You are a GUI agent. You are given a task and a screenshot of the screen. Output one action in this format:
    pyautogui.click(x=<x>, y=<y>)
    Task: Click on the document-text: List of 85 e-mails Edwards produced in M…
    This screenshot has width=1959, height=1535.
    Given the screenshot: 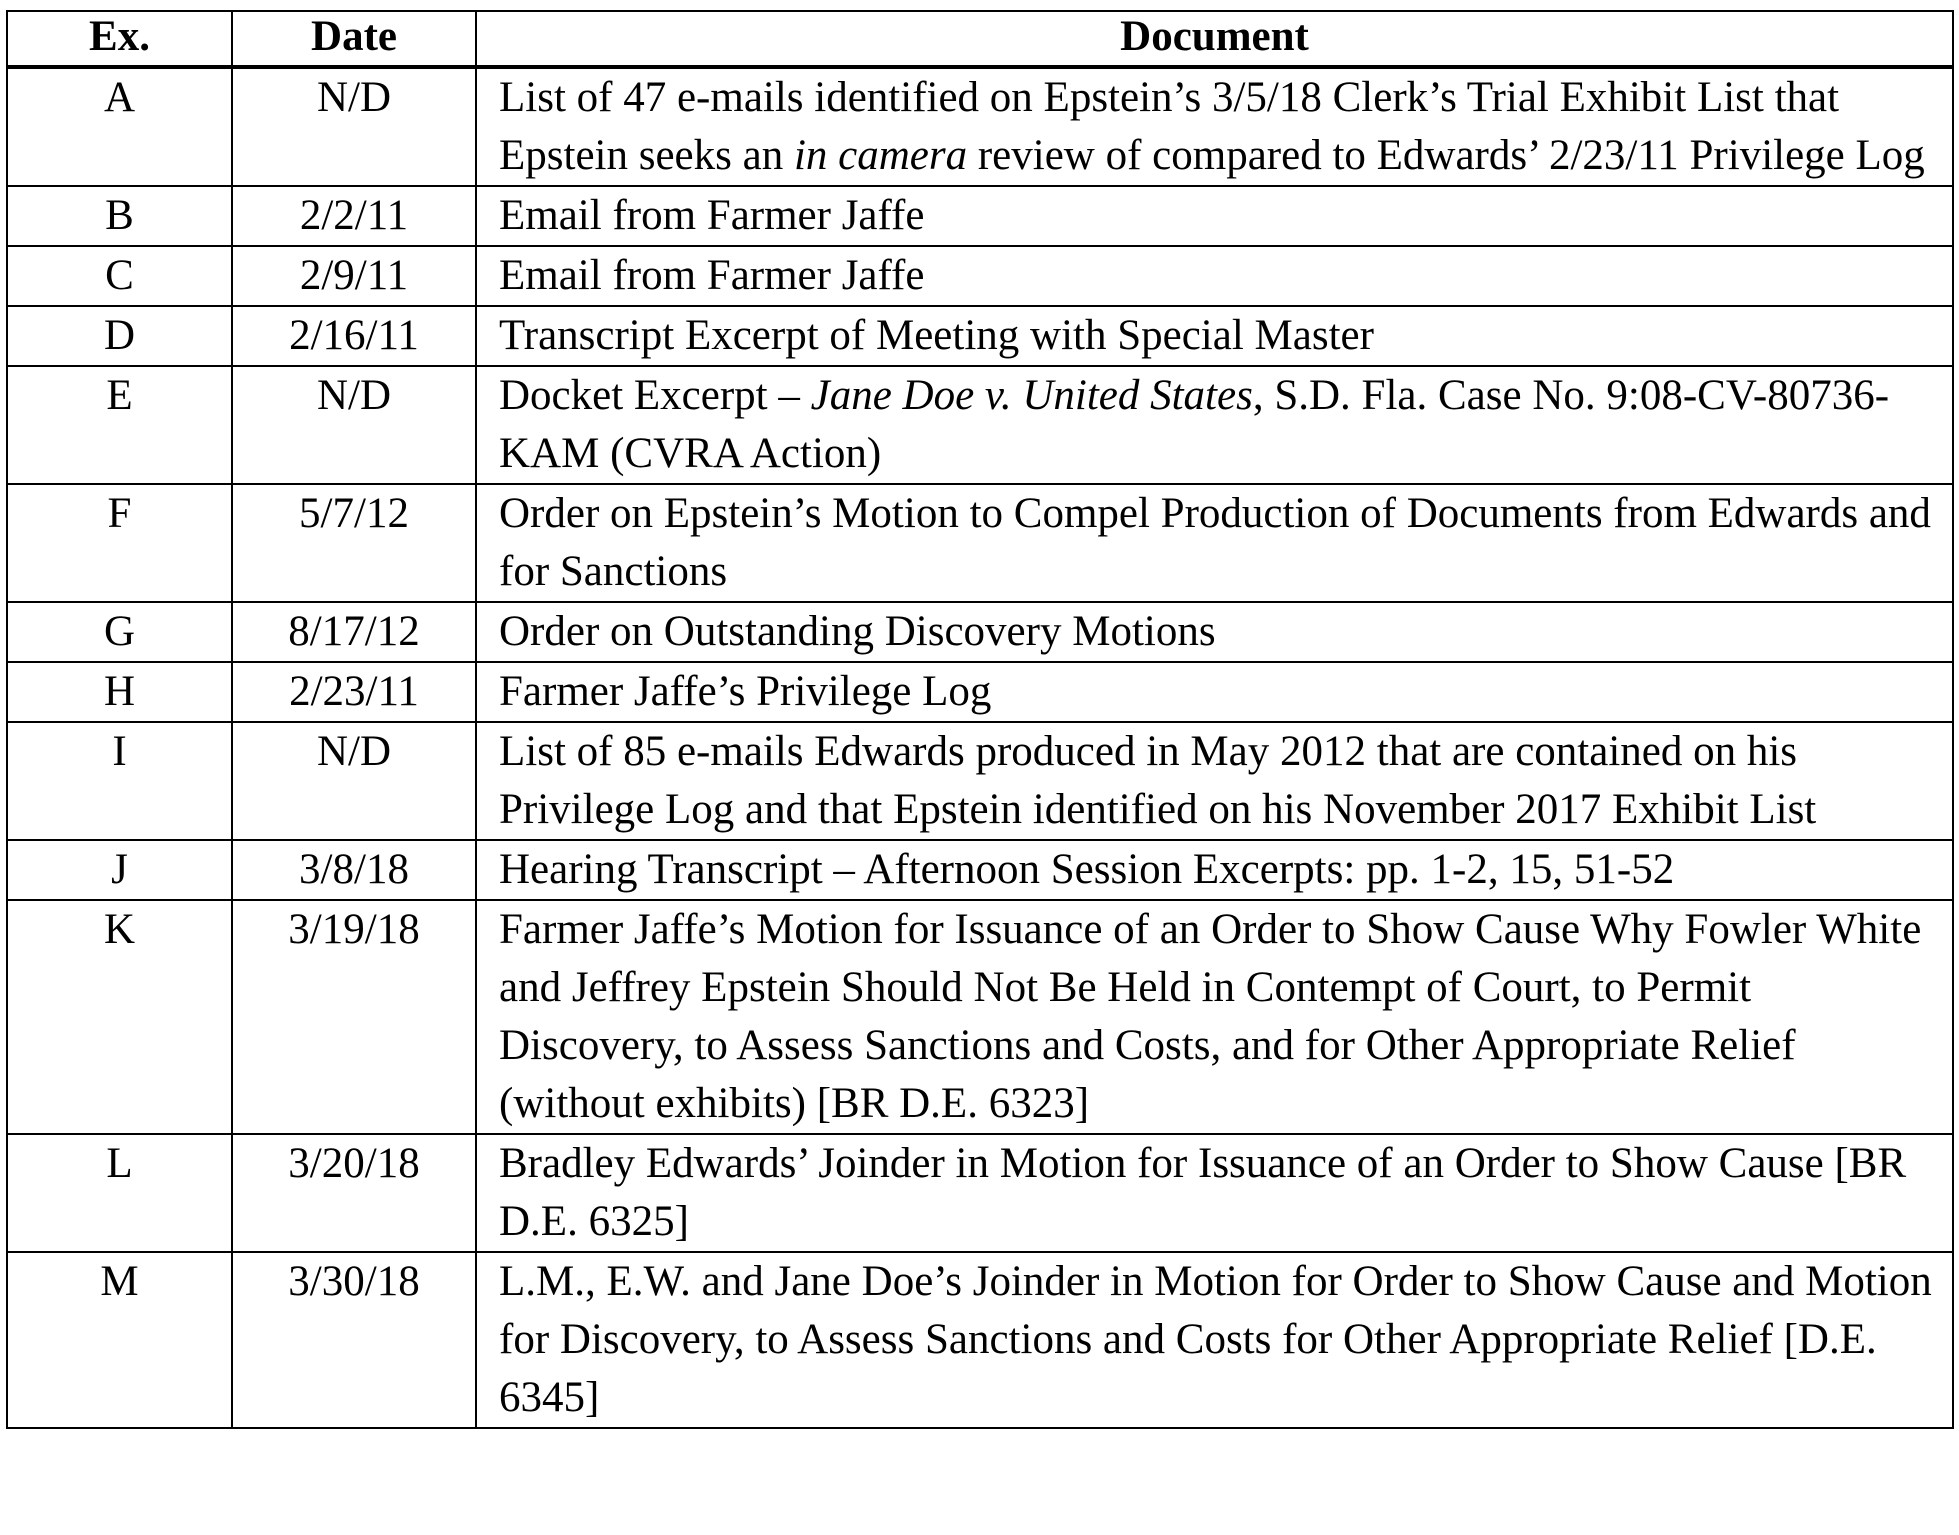 What is the action you would take?
    pyautogui.click(x=1158, y=780)
    